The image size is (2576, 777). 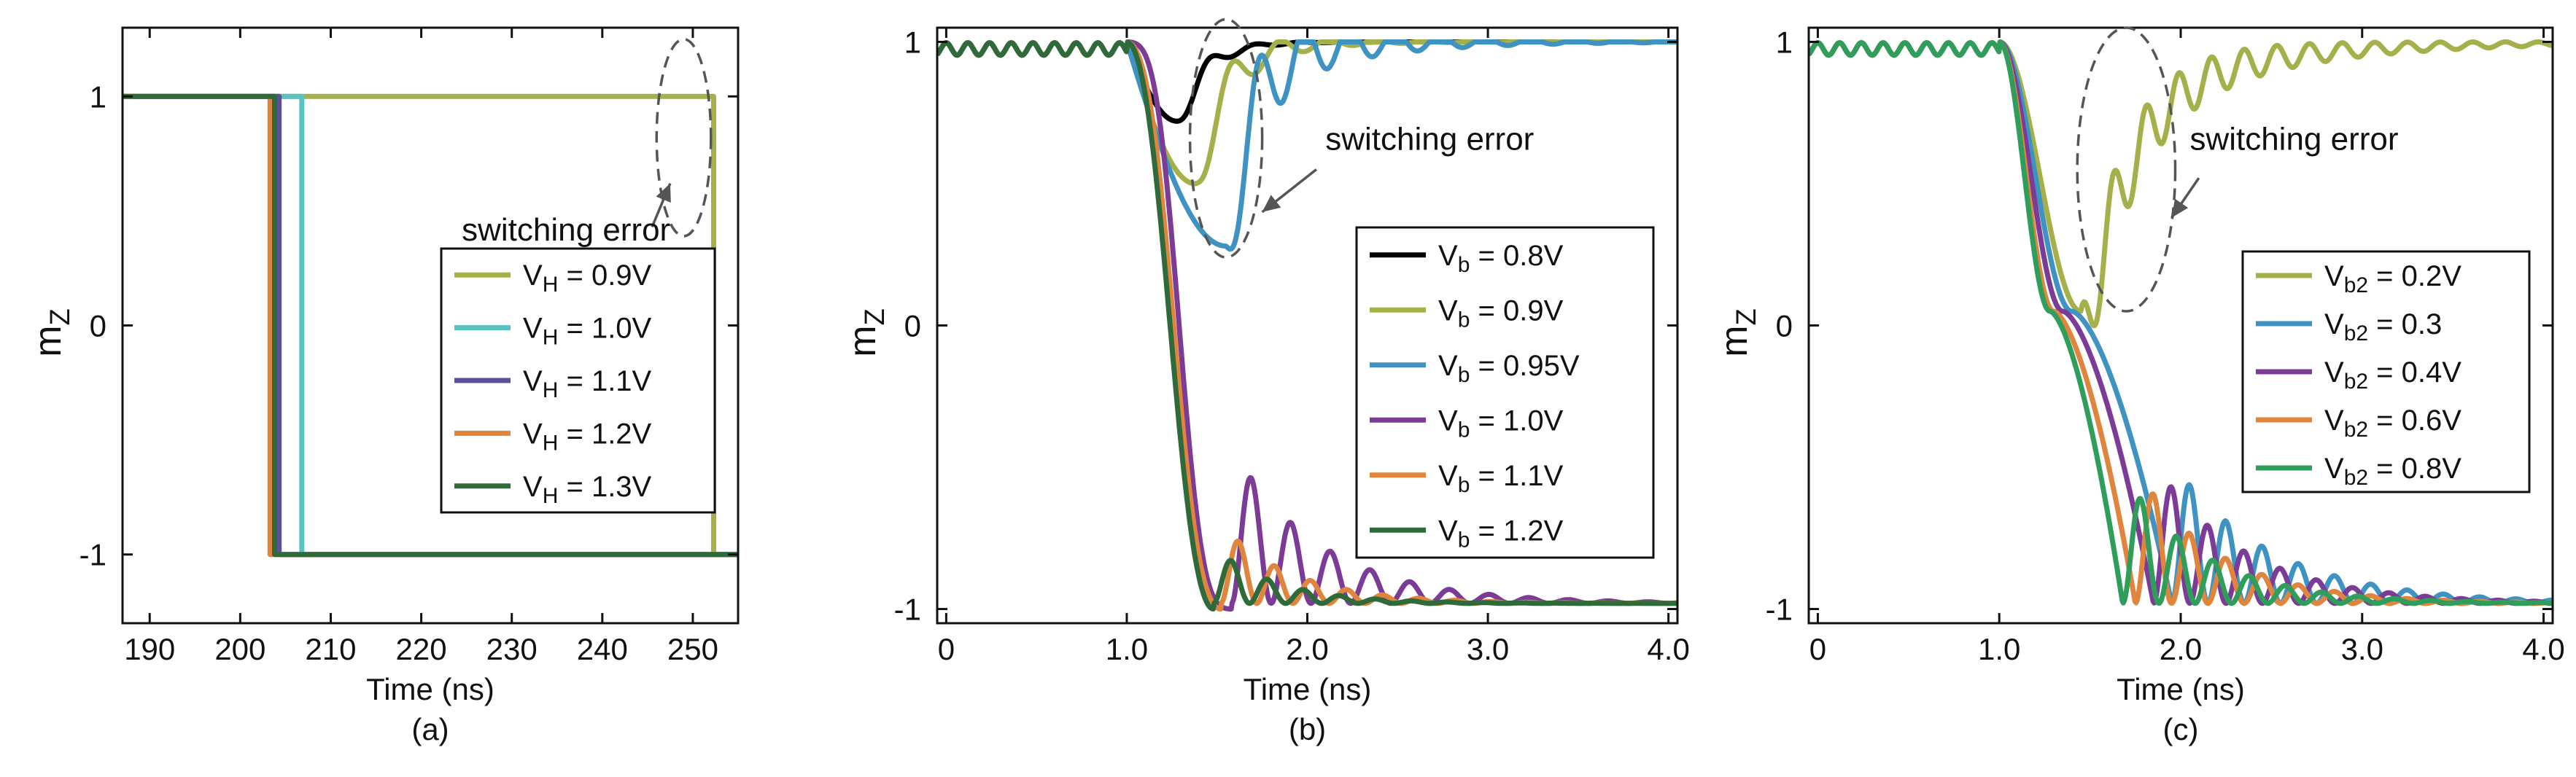 I want to click on x-tick-label: 3.0, so click(x=2362, y=649).